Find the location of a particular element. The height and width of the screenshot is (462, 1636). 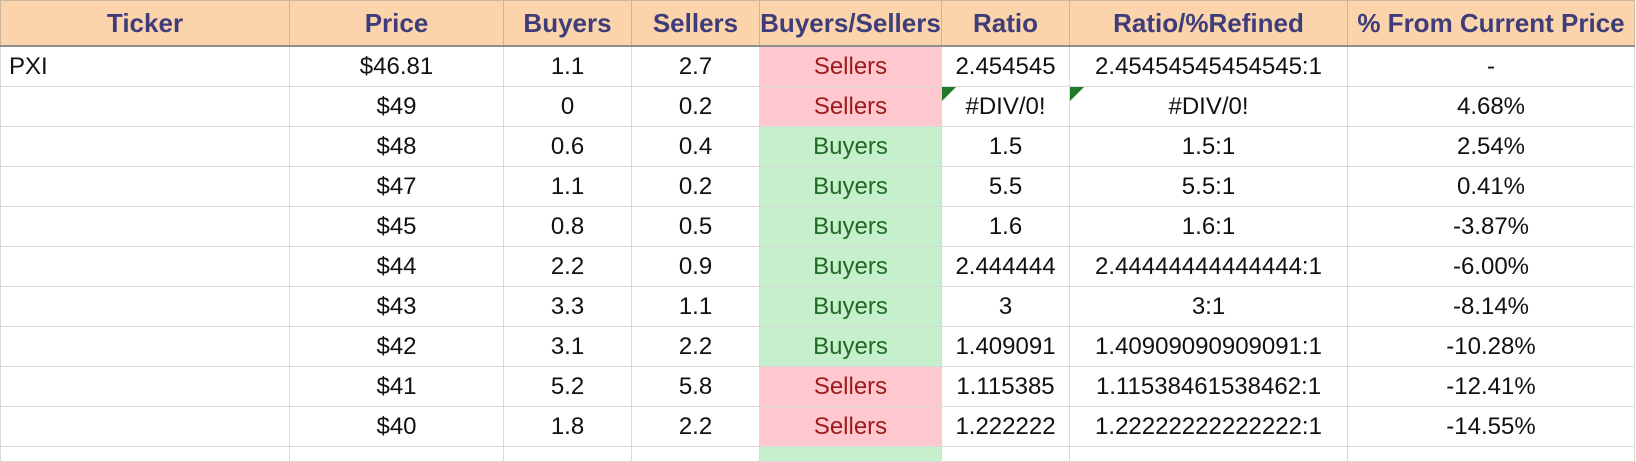

ticker-cell: PXI is located at coordinates (145, 66).